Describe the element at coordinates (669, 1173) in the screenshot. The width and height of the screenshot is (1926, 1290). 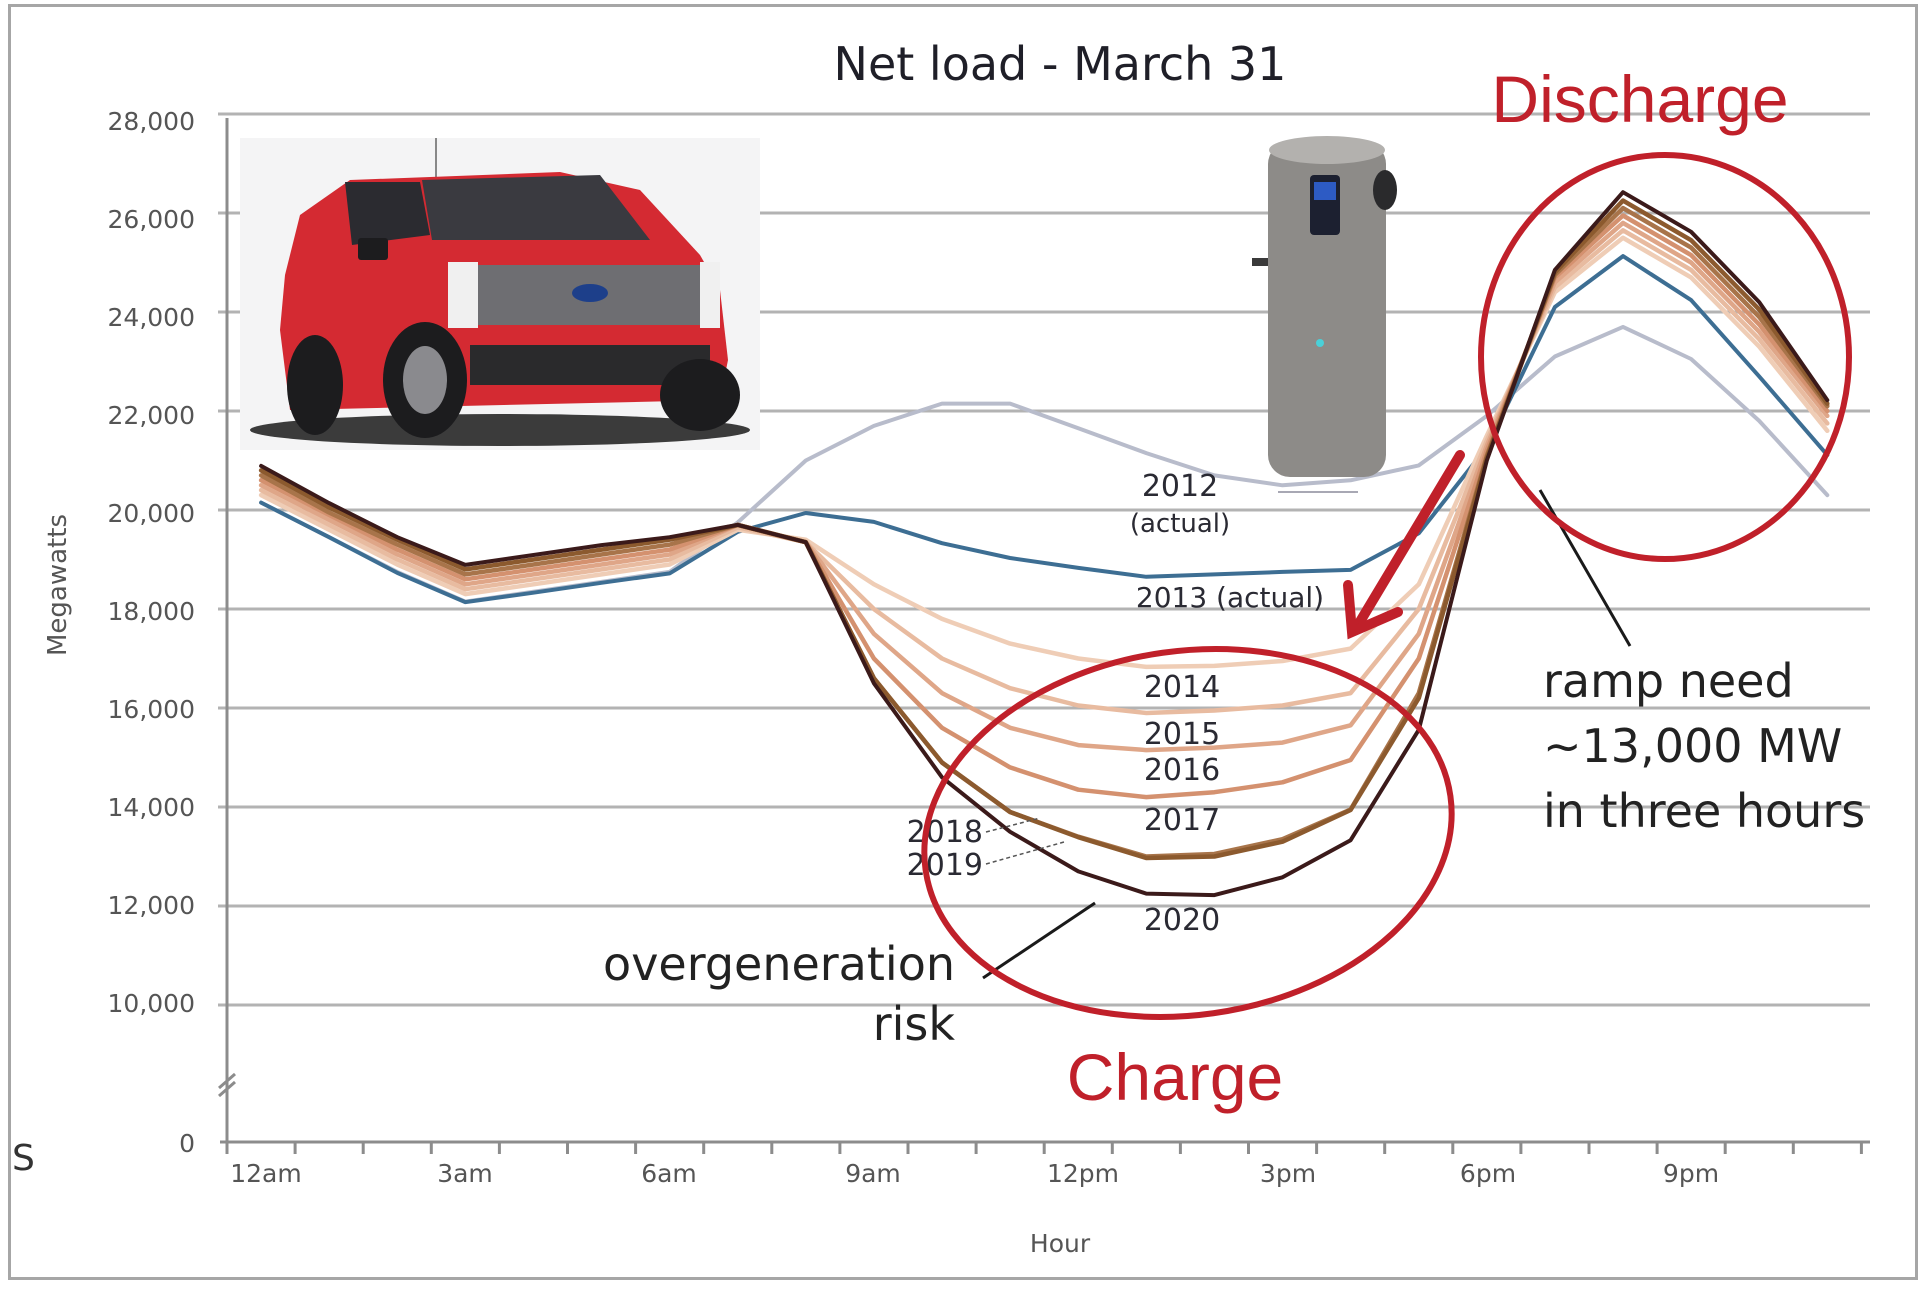
I see `x-tick-label: 6am` at that location.